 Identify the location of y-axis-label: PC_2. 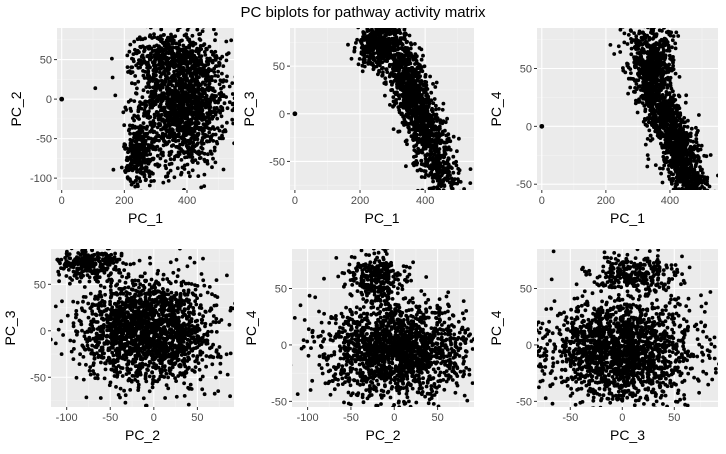
(16, 108).